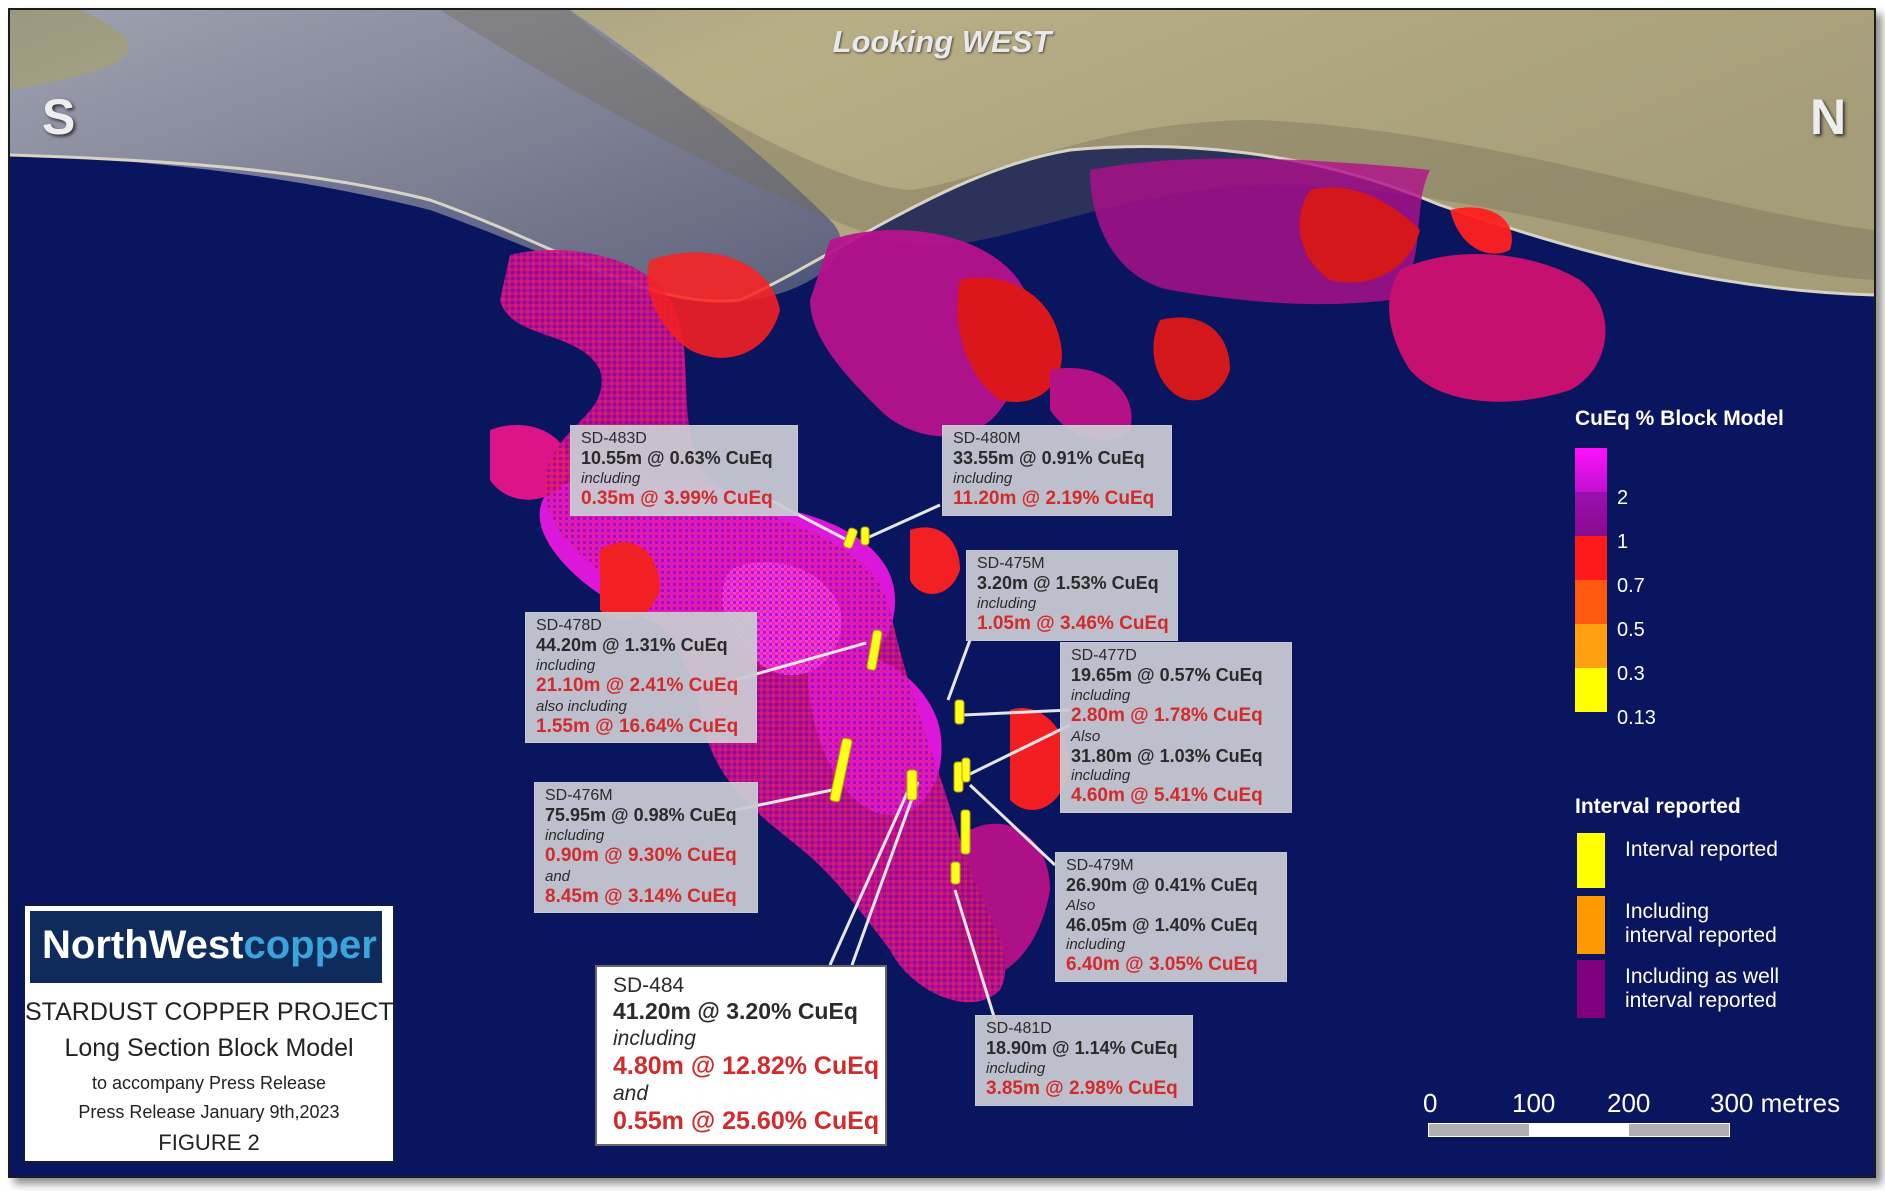 The image size is (1885, 1191). Describe the element at coordinates (1658, 806) in the screenshot. I see `interval-legend-title: Interval reported` at that location.